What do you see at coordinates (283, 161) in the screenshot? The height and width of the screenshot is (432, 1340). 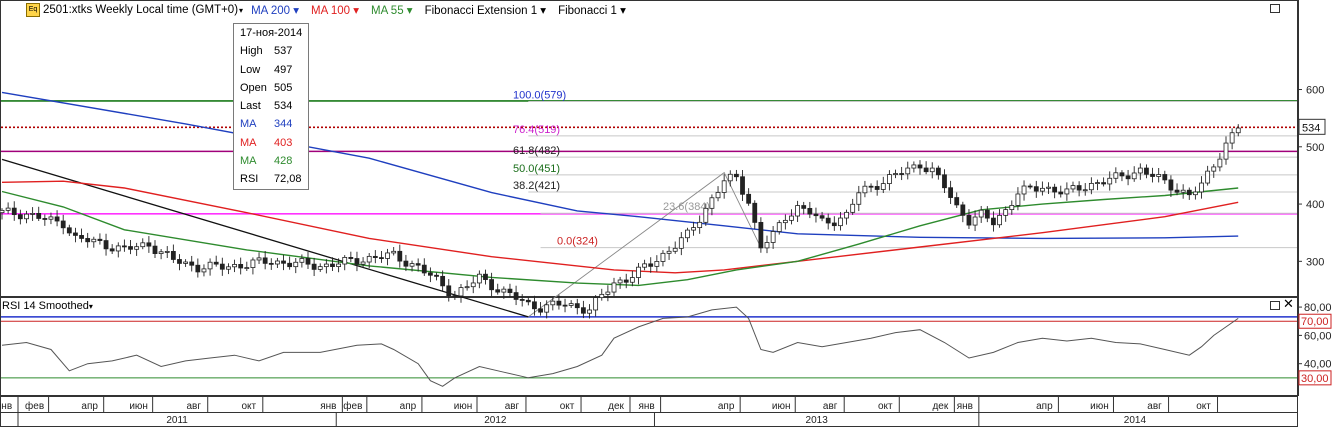 I see `info-value: 428` at bounding box center [283, 161].